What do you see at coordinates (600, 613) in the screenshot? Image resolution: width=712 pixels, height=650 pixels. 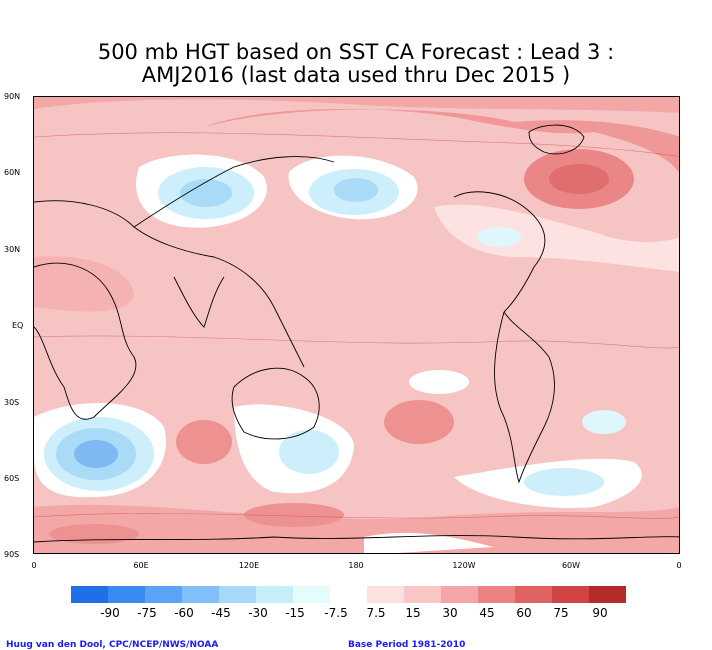 I see `legend-label: 90` at bounding box center [600, 613].